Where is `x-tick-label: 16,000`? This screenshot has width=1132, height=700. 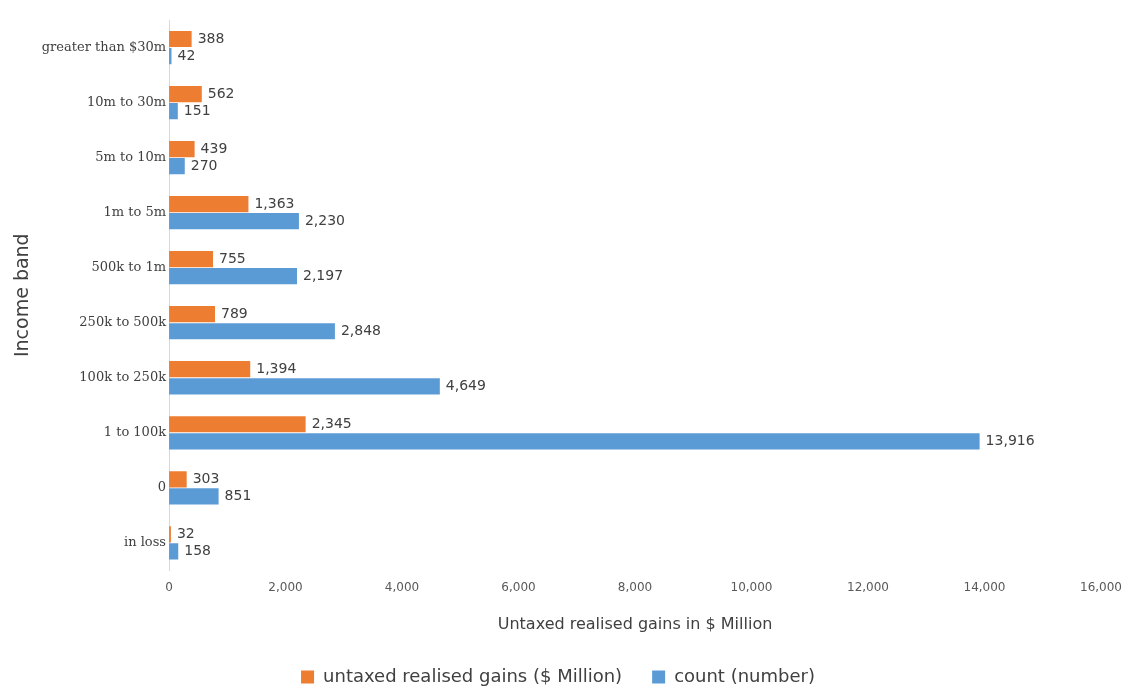 x-tick-label: 16,000 is located at coordinates (1101, 586).